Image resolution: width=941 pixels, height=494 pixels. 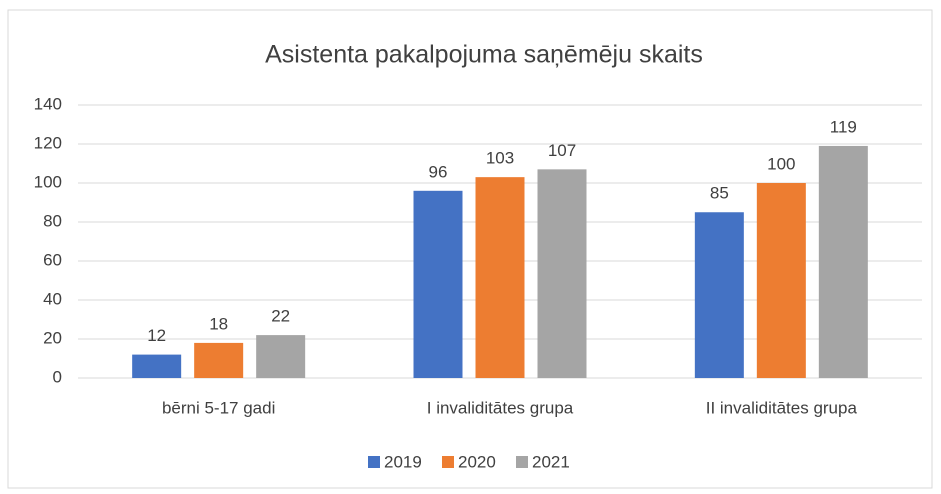 What do you see at coordinates (48, 181) in the screenshot?
I see `y-tick-label: 100` at bounding box center [48, 181].